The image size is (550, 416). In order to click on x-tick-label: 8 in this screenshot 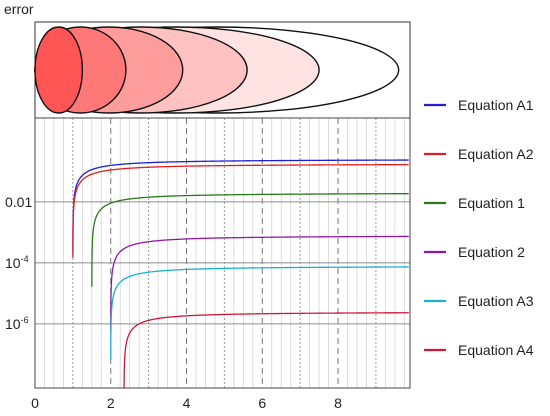, I will do `click(338, 403)`.